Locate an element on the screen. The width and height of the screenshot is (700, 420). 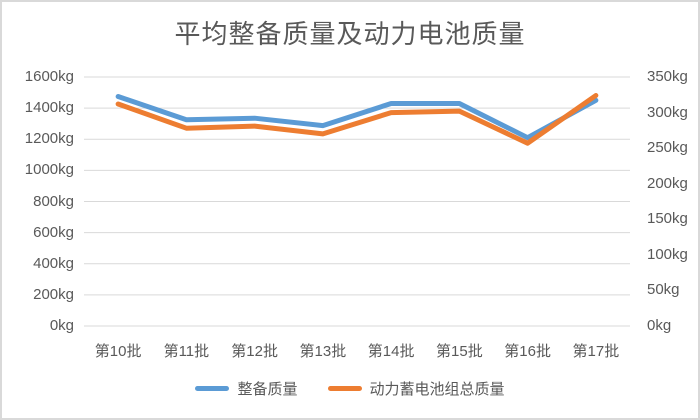
legend-label-0: 整备质量 is located at coordinates (267, 389).